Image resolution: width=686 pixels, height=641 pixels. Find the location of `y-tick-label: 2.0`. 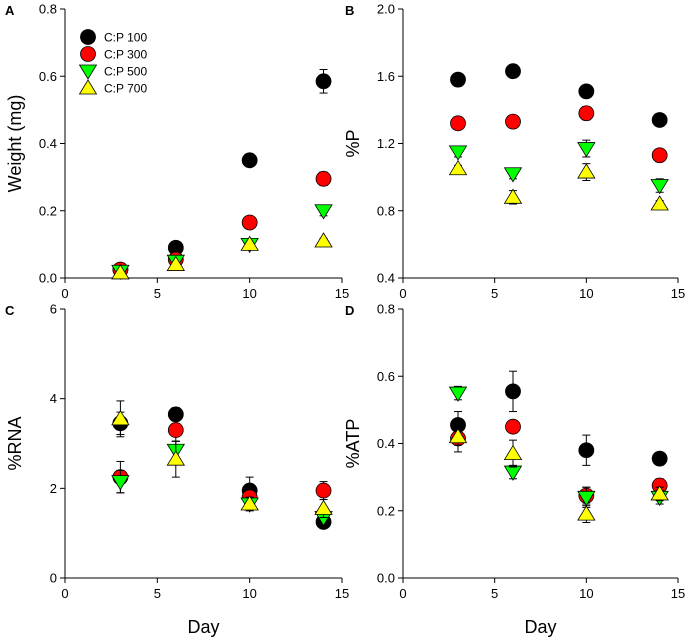

y-tick-label: 2.0 is located at coordinates (386, 9).